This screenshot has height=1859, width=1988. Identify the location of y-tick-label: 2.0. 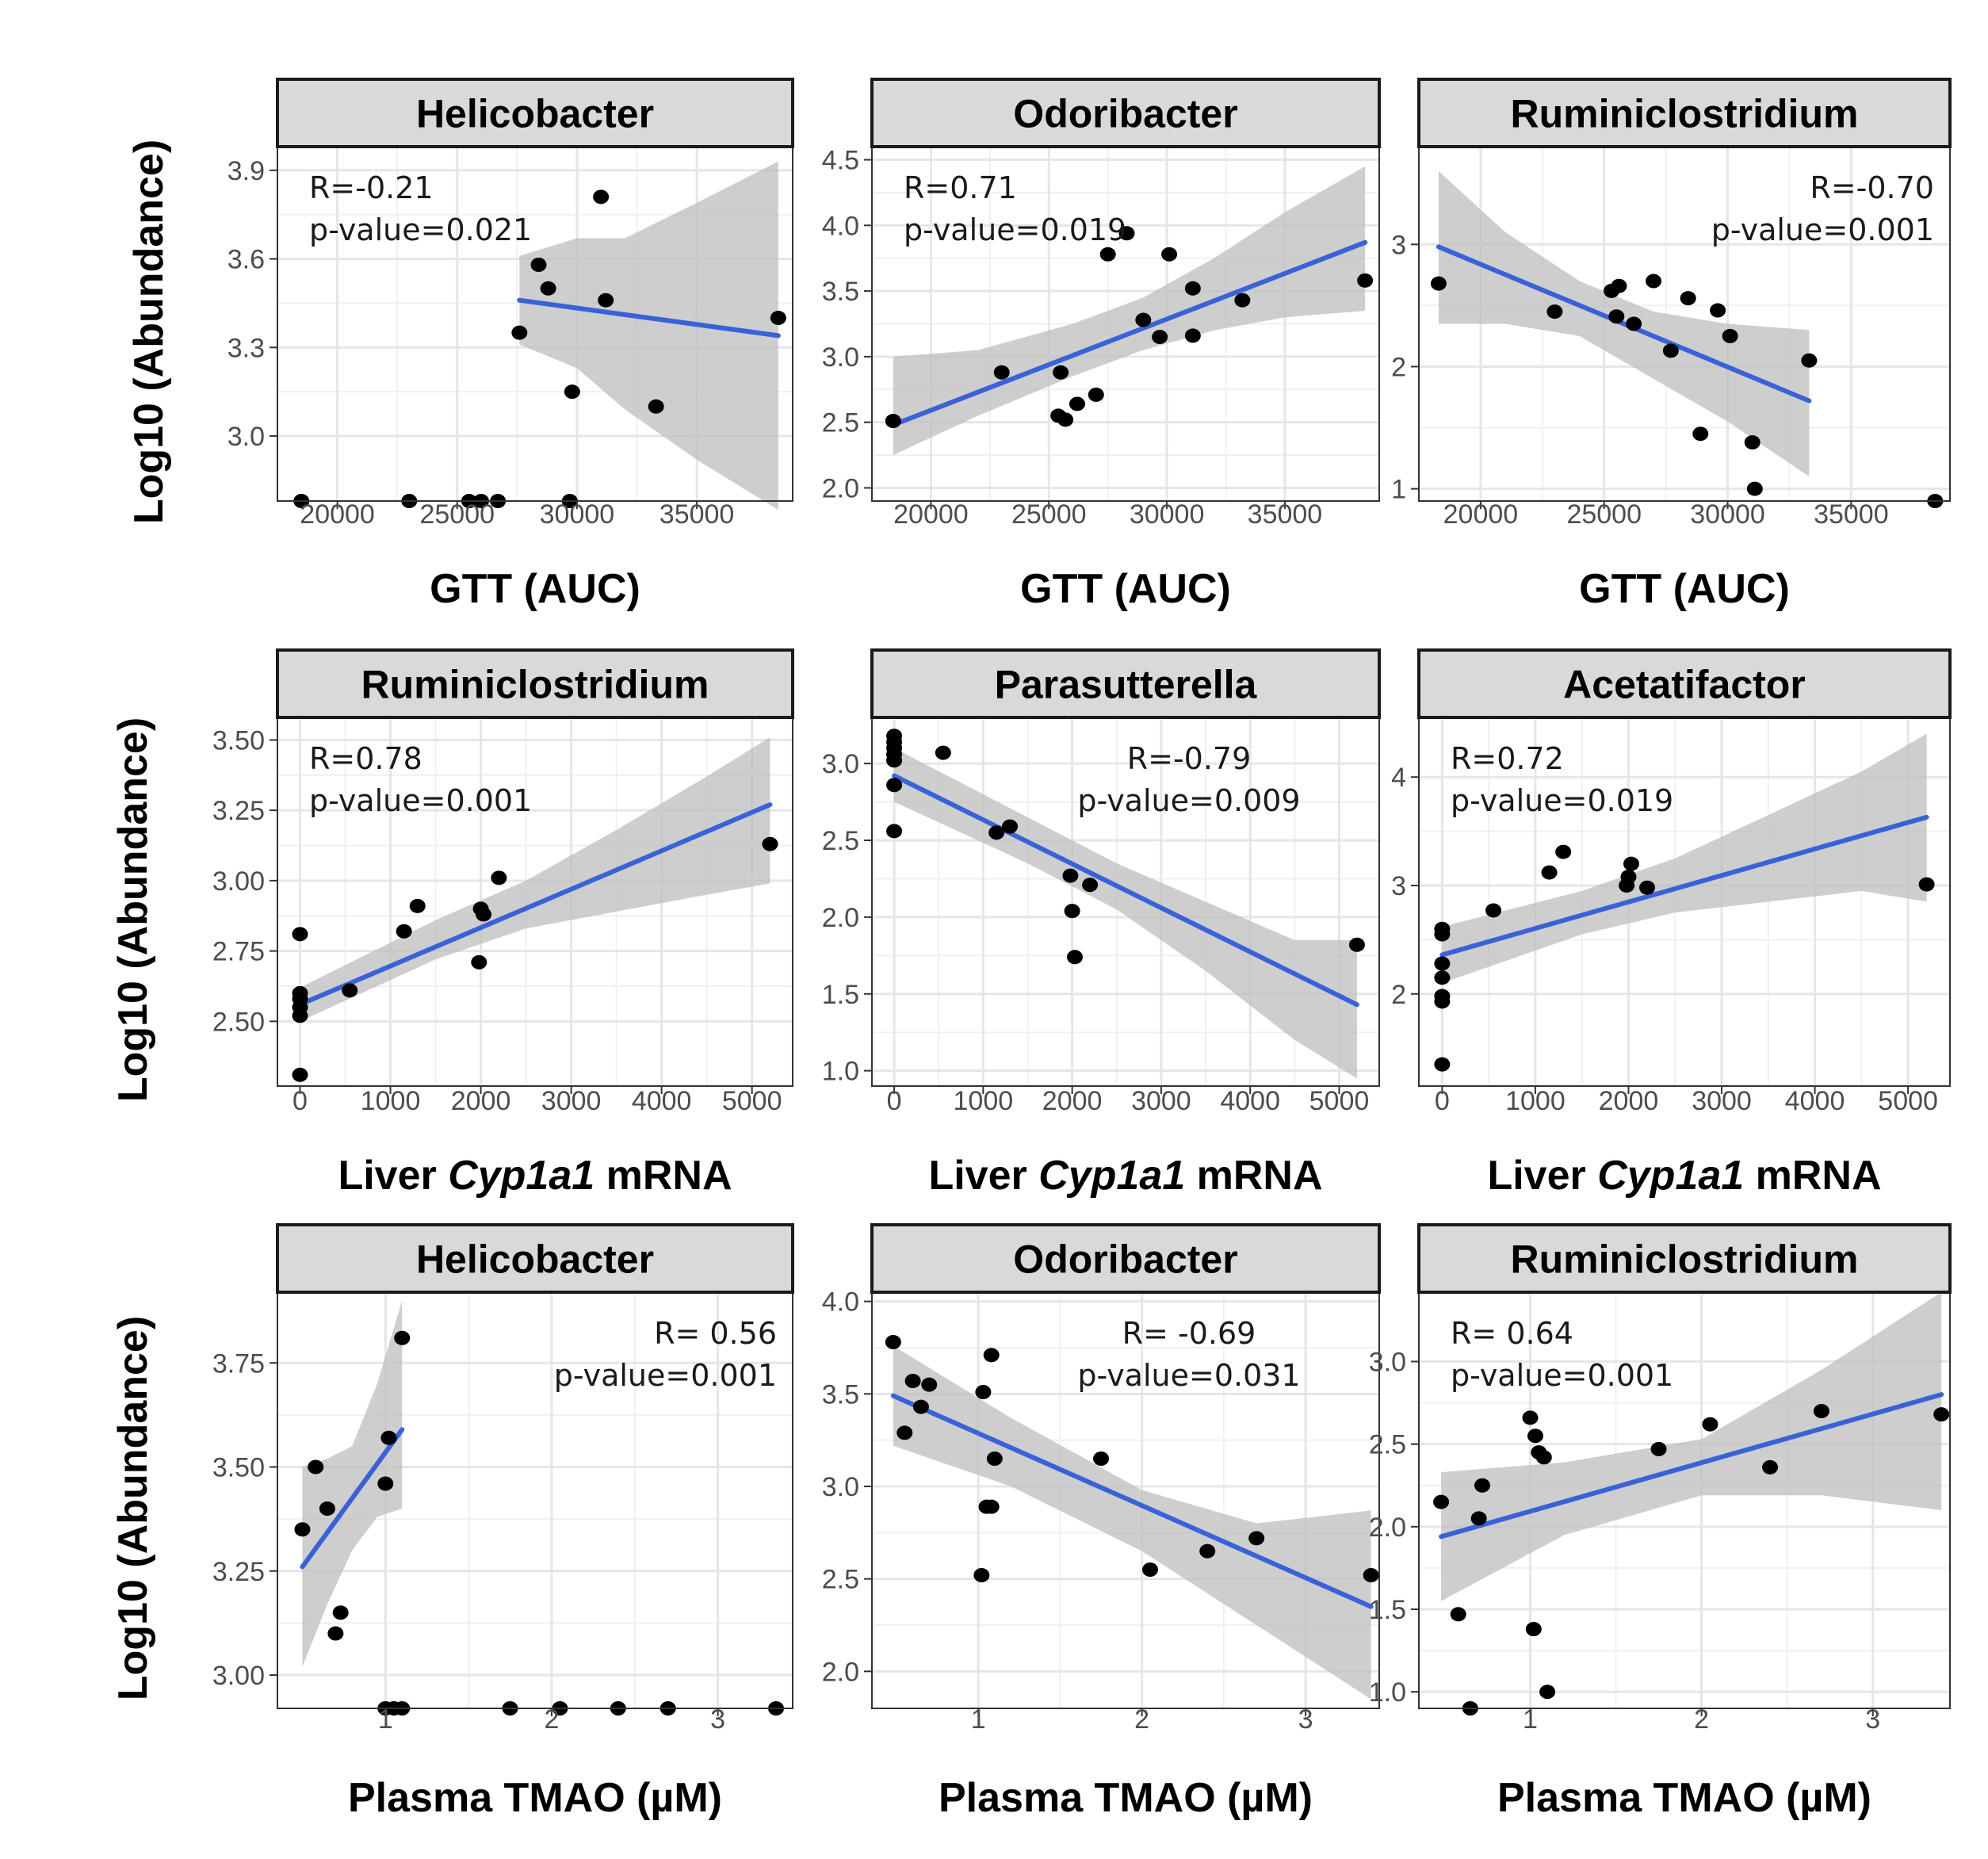
(1387, 1528).